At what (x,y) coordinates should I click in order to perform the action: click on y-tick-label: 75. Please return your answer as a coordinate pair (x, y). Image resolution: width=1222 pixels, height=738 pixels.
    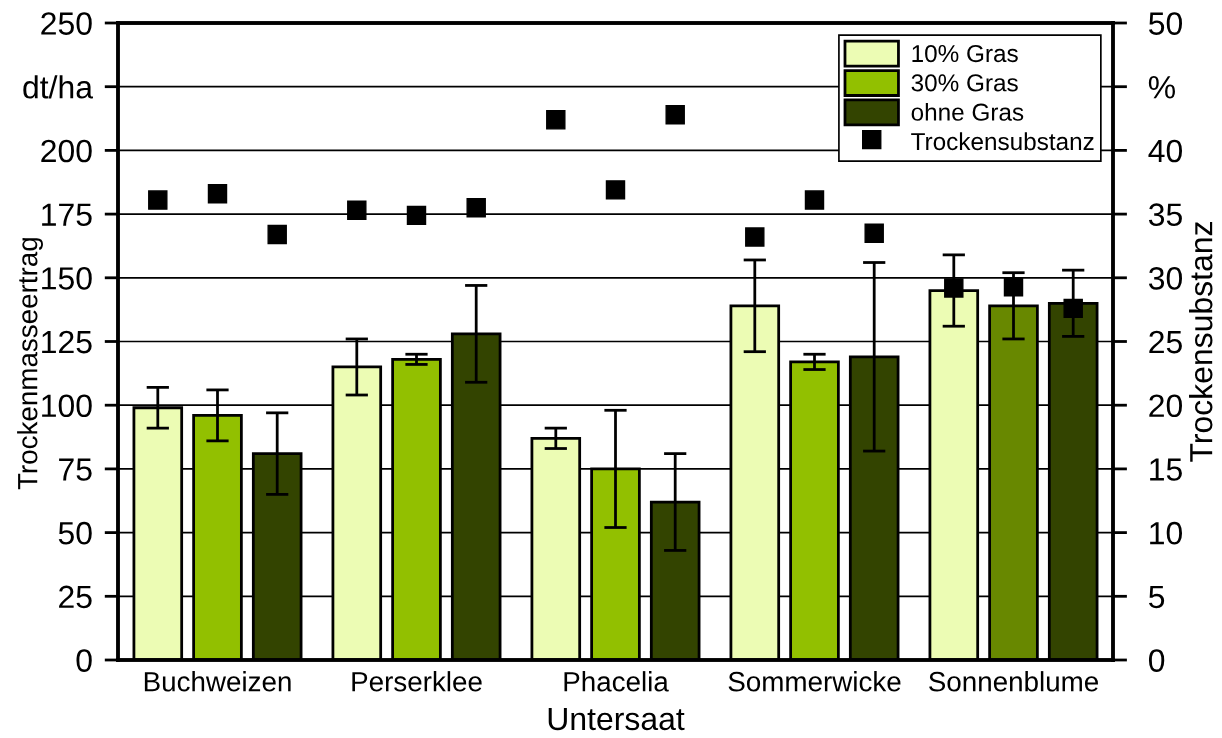
    Looking at the image, I should click on (75, 469).